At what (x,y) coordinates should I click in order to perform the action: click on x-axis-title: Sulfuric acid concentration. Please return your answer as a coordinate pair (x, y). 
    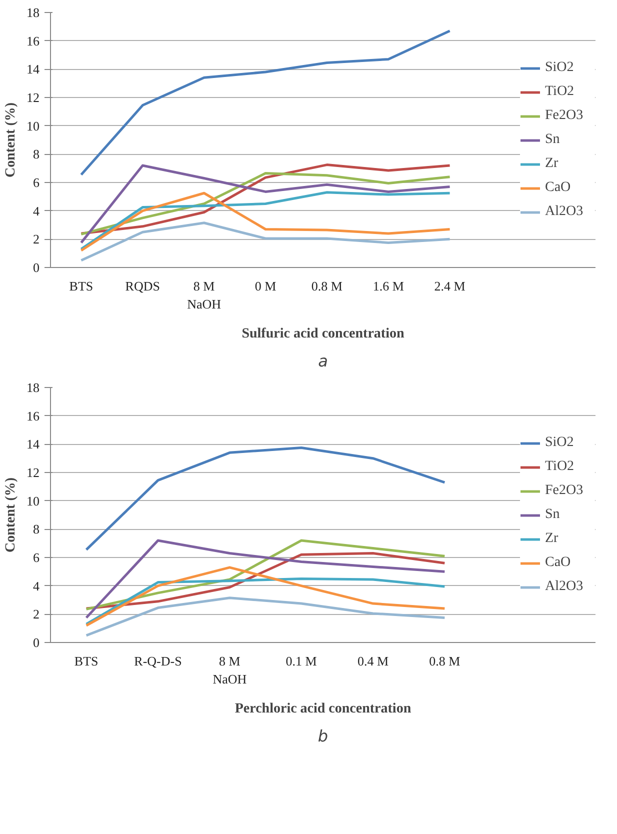
    Looking at the image, I should click on (323, 334).